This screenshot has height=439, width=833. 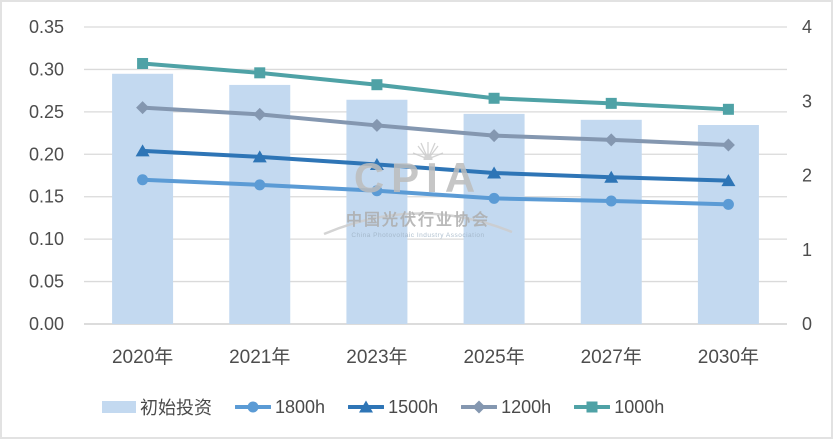 What do you see at coordinates (46, 154) in the screenshot?
I see `left-axis-tick-label: 0.20` at bounding box center [46, 154].